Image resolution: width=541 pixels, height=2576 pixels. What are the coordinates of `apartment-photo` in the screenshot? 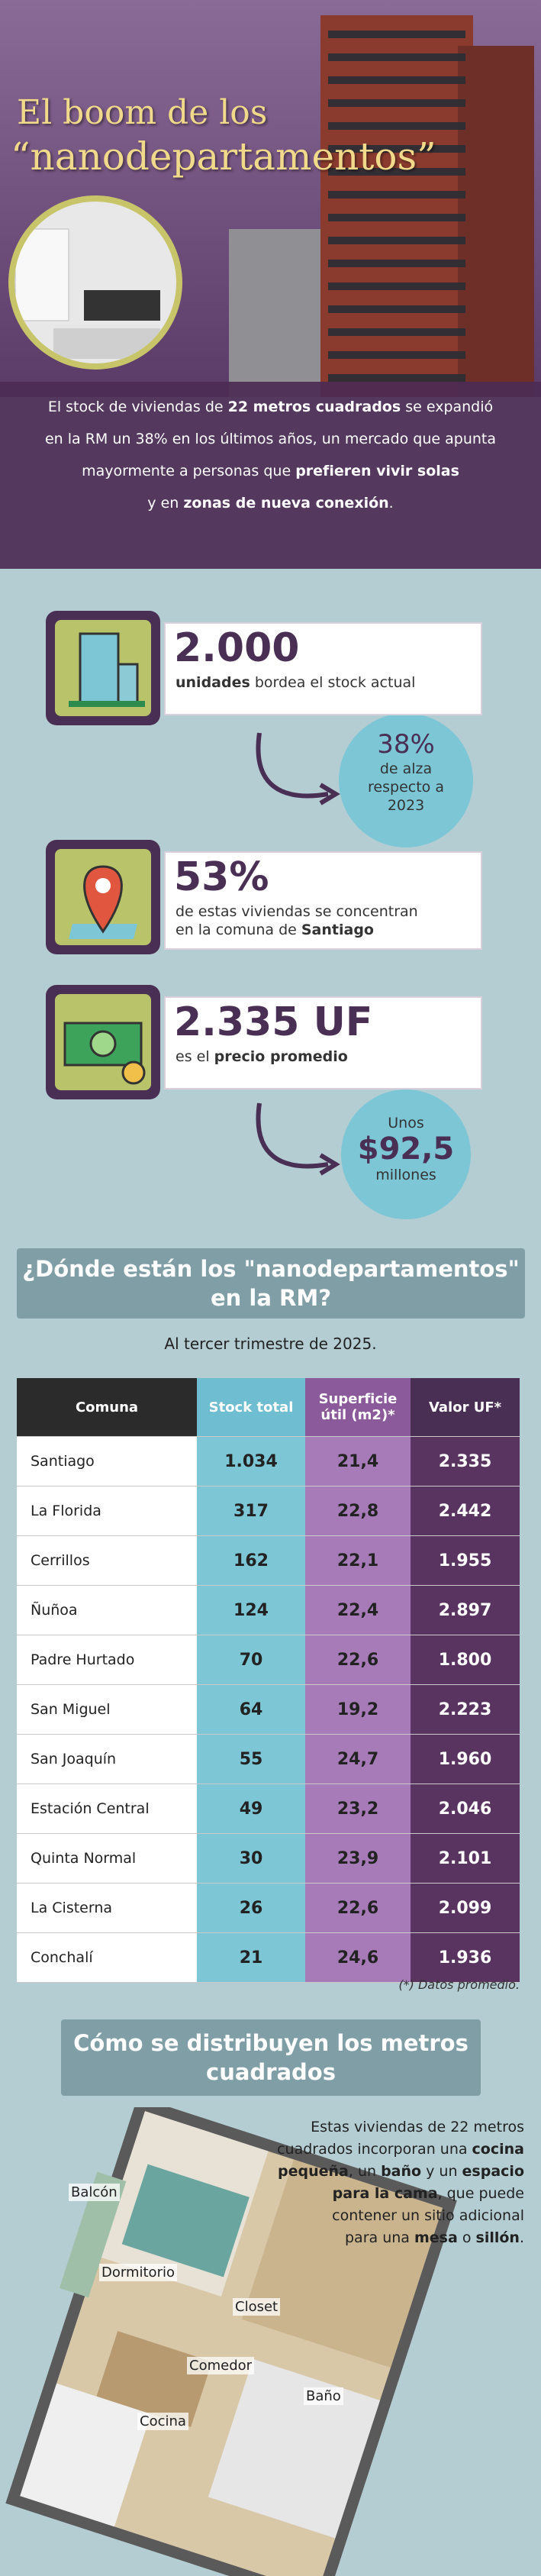 It's located at (95, 282).